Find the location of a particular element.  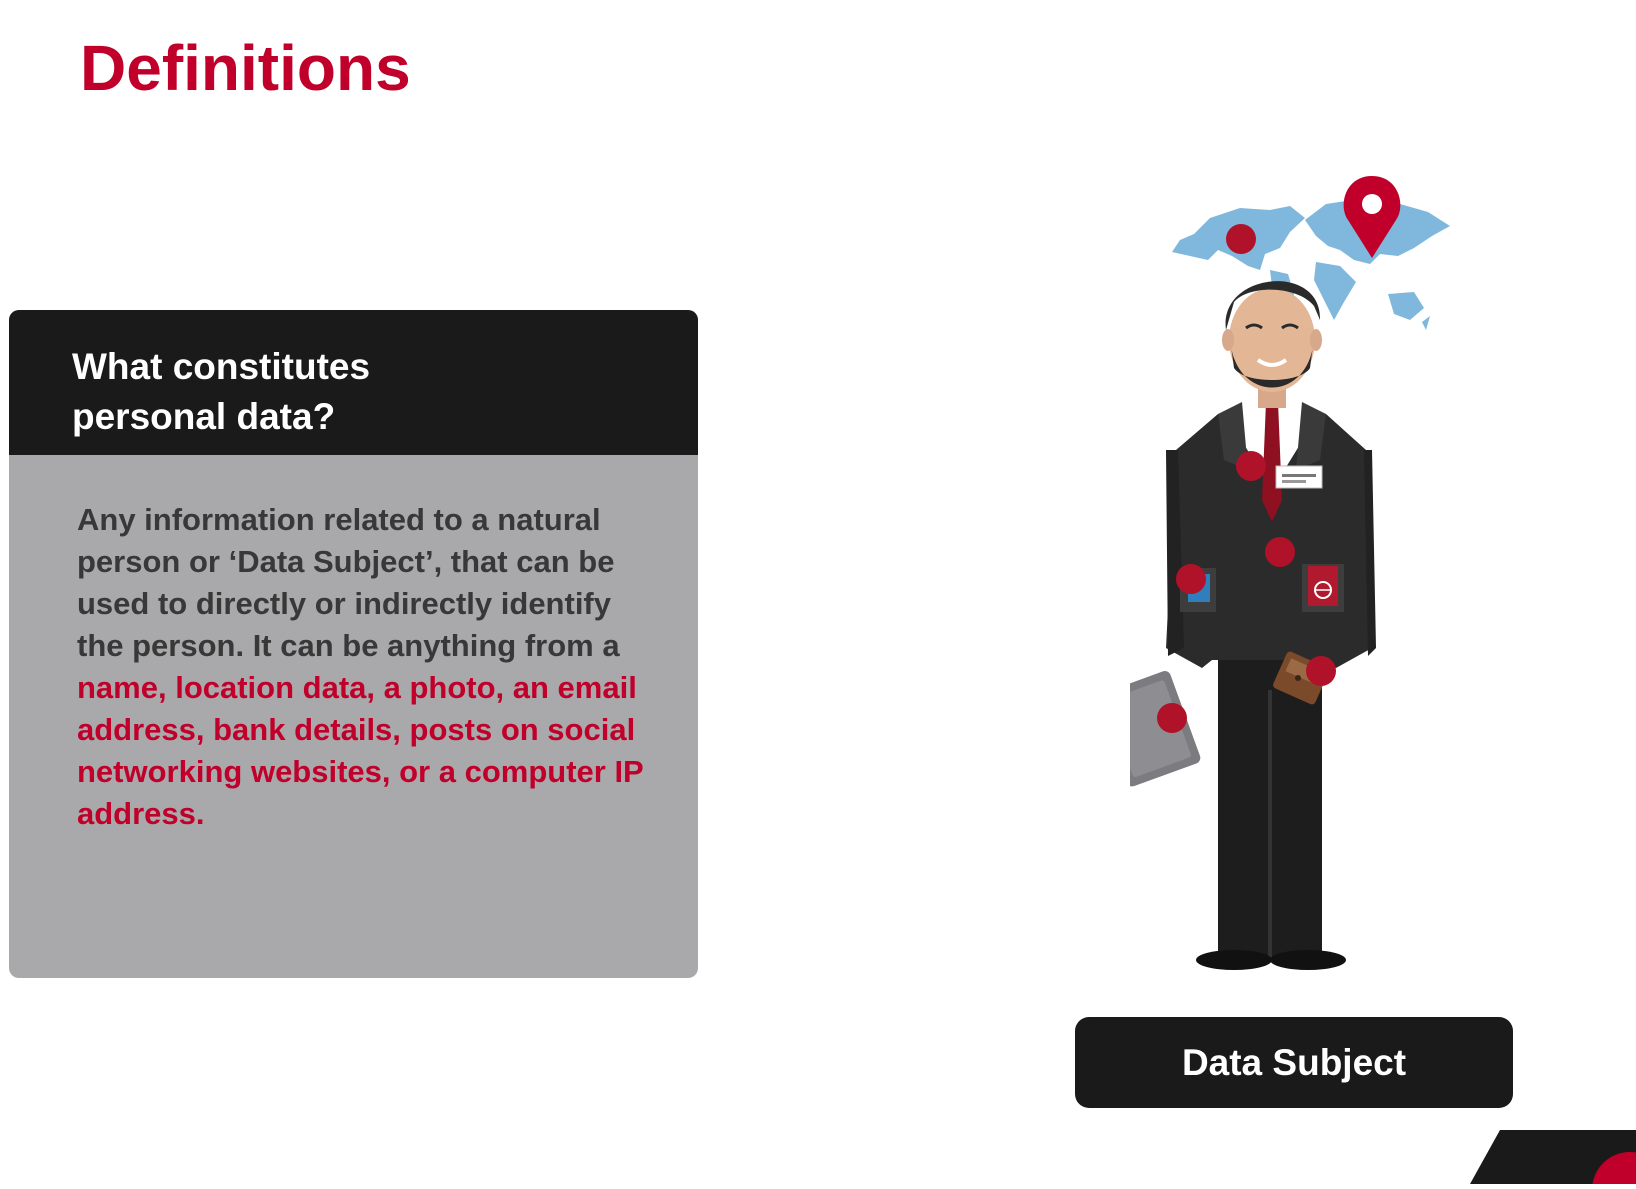

page-title: Definitions is located at coordinates (245, 68).